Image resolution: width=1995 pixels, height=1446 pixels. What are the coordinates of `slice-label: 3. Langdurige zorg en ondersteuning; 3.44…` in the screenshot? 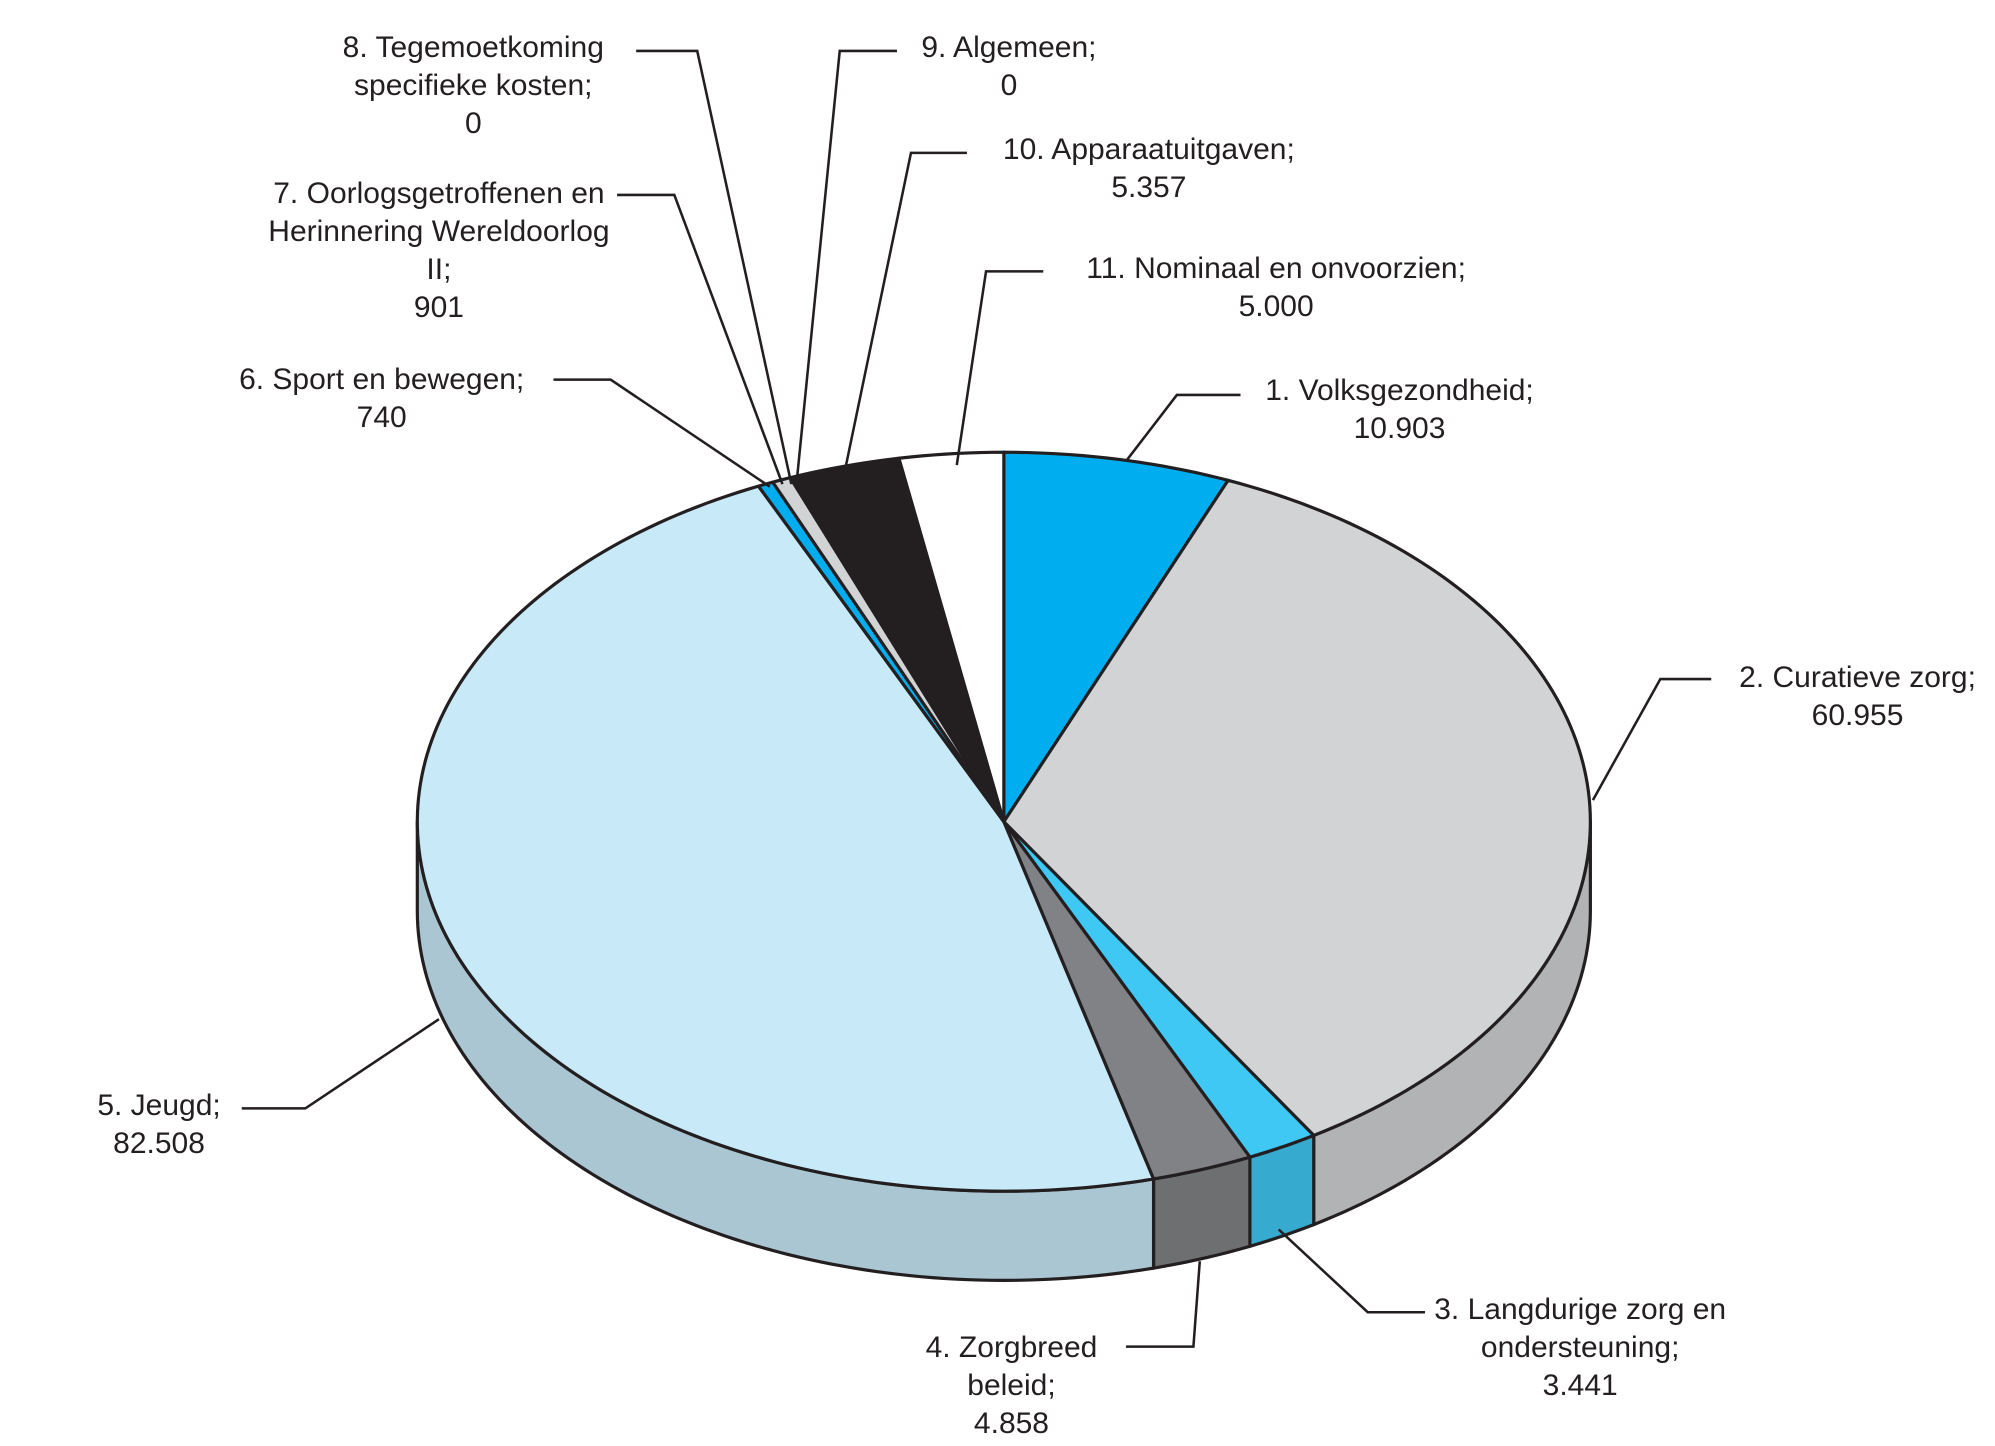 It's located at (1580, 1348).